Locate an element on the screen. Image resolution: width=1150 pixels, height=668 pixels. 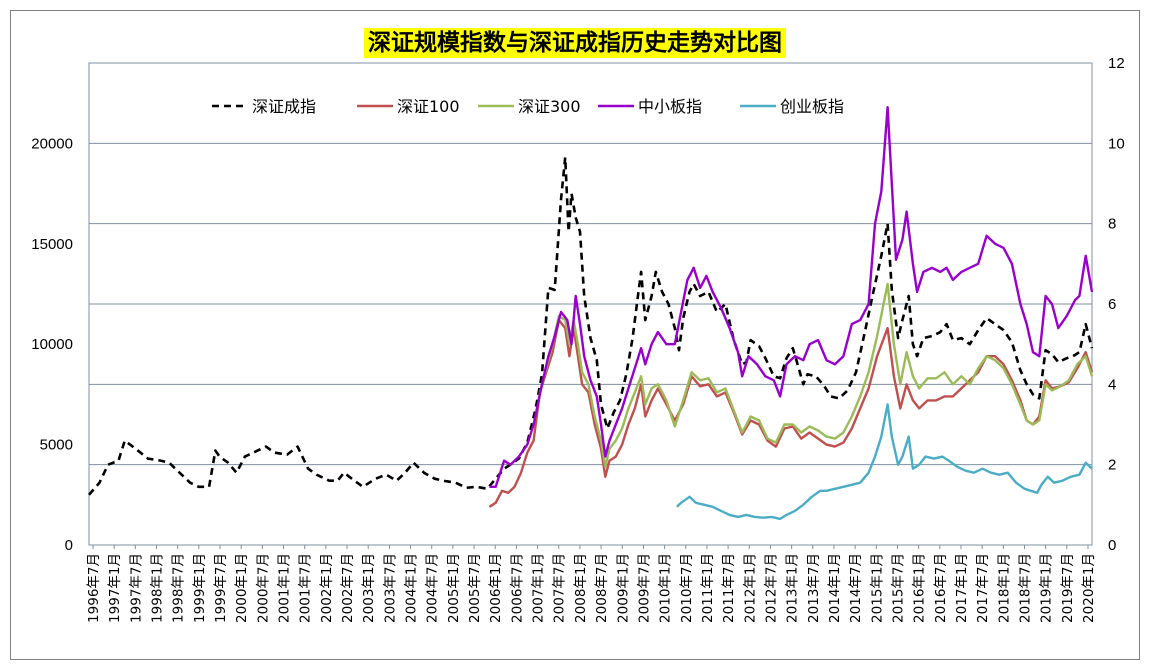
x-tick-label: 2016年7月 is located at coordinates (941, 588).